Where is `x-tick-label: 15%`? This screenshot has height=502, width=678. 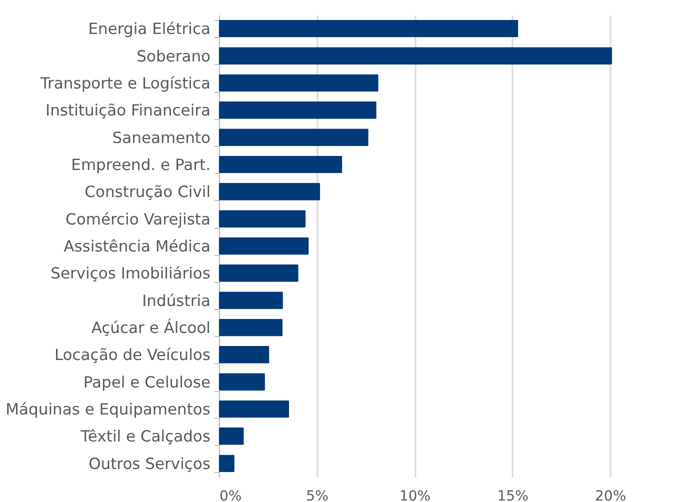 x-tick-label: 15% is located at coordinates (512, 495).